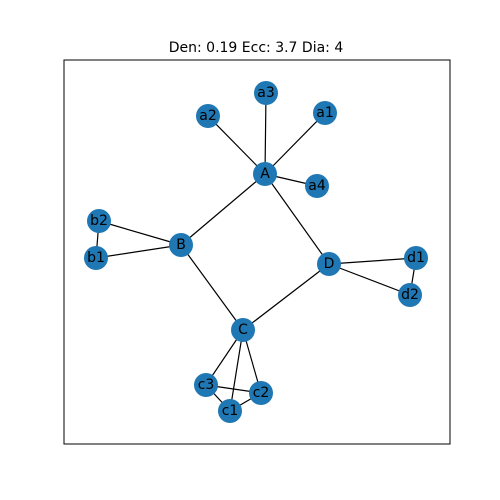 The width and height of the screenshot is (500, 500). I want to click on node-label-c2: c2, so click(261, 393).